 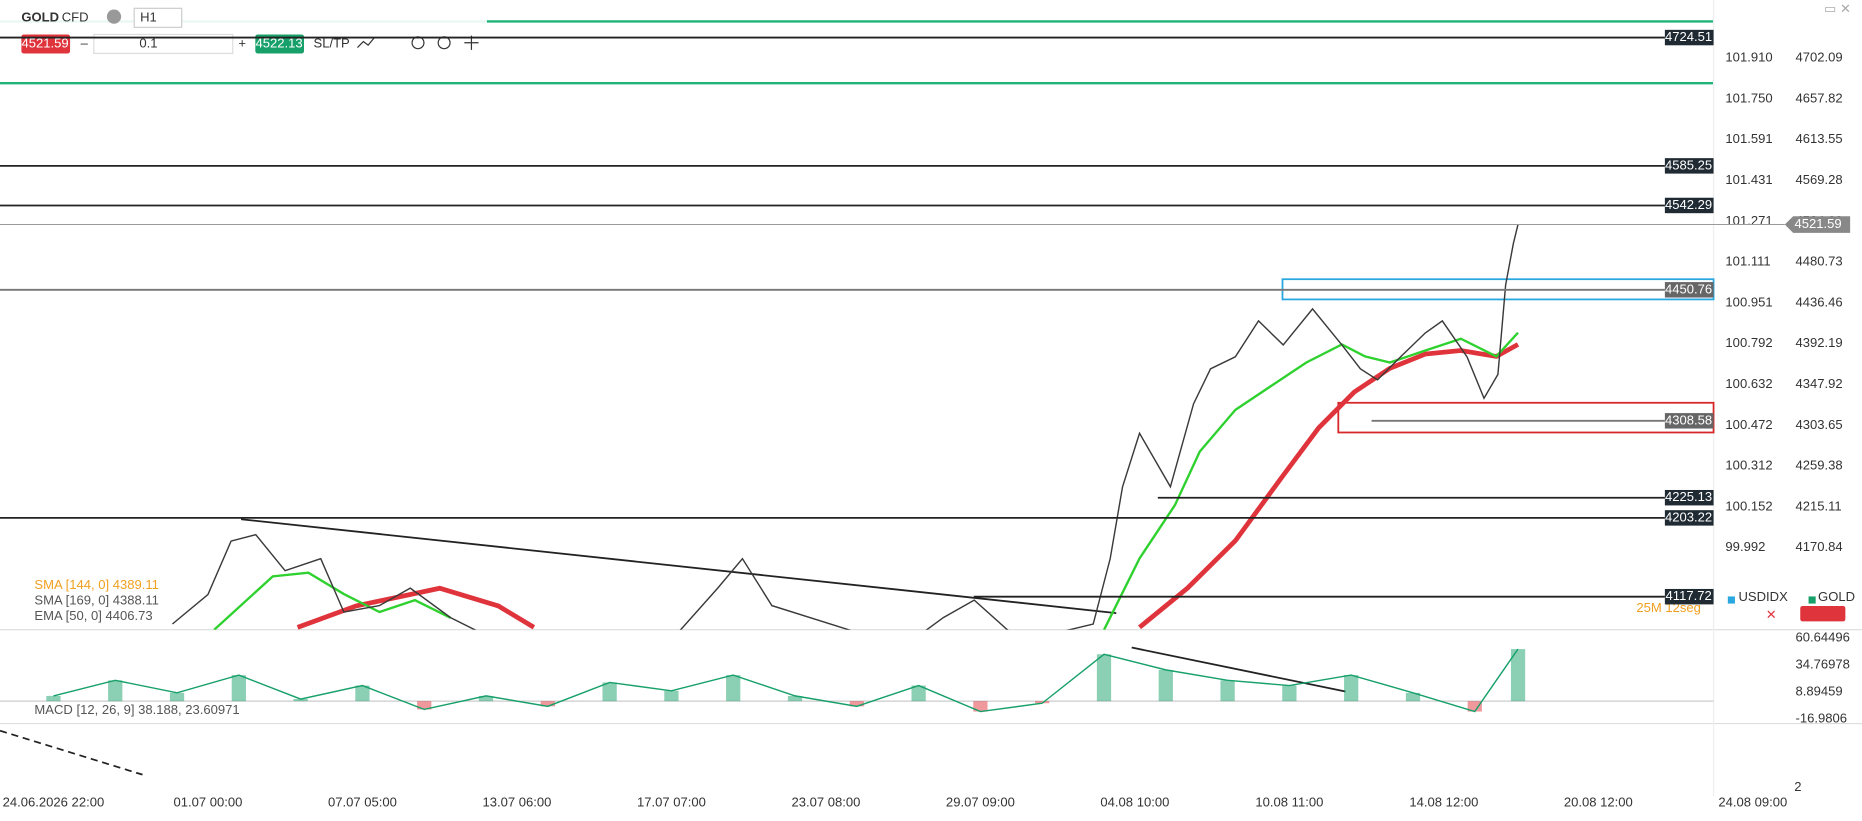 I want to click on sltp: SL/TP, so click(x=332, y=42).